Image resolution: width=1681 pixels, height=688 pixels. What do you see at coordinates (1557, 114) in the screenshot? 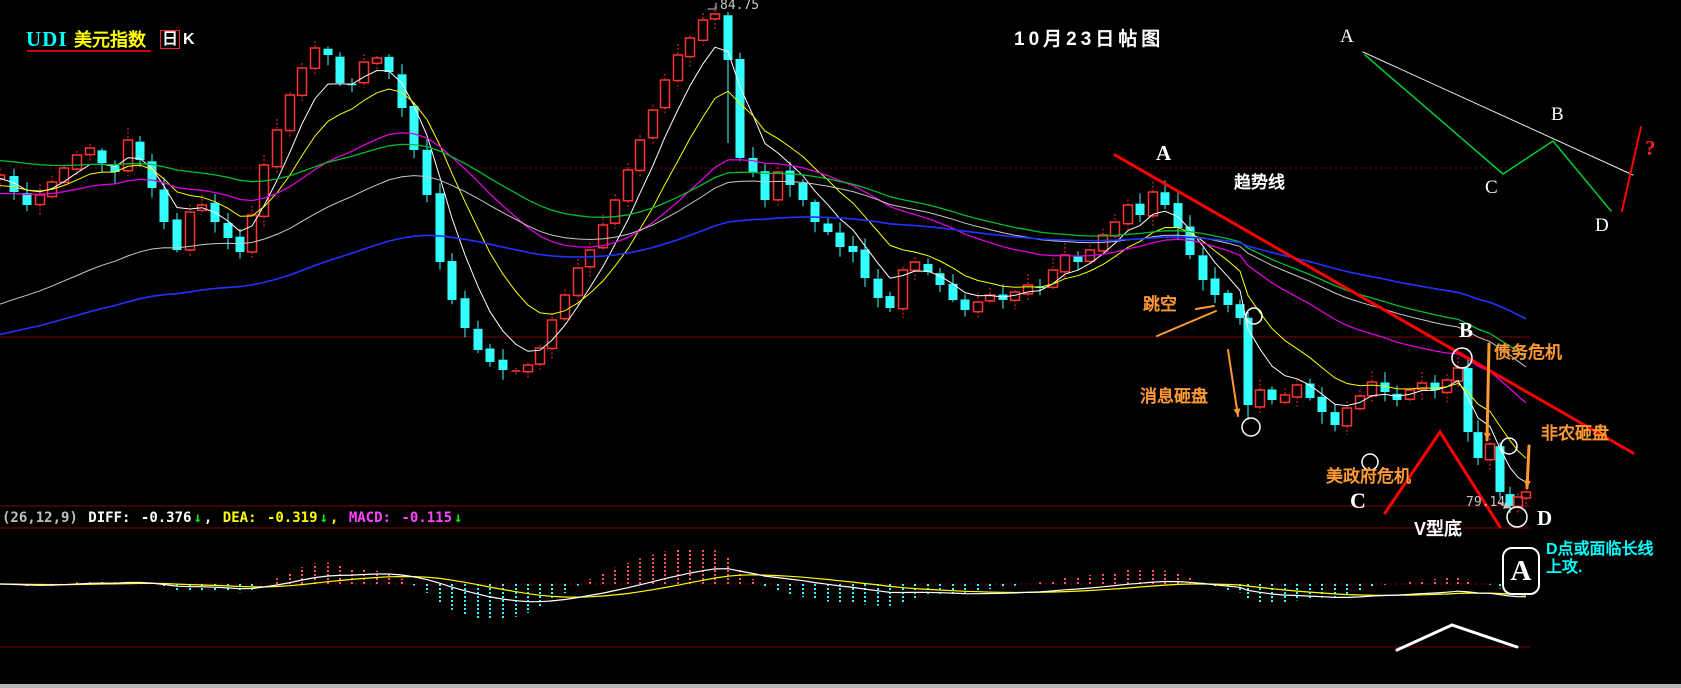
I see `diagram-b-label: B` at bounding box center [1557, 114].